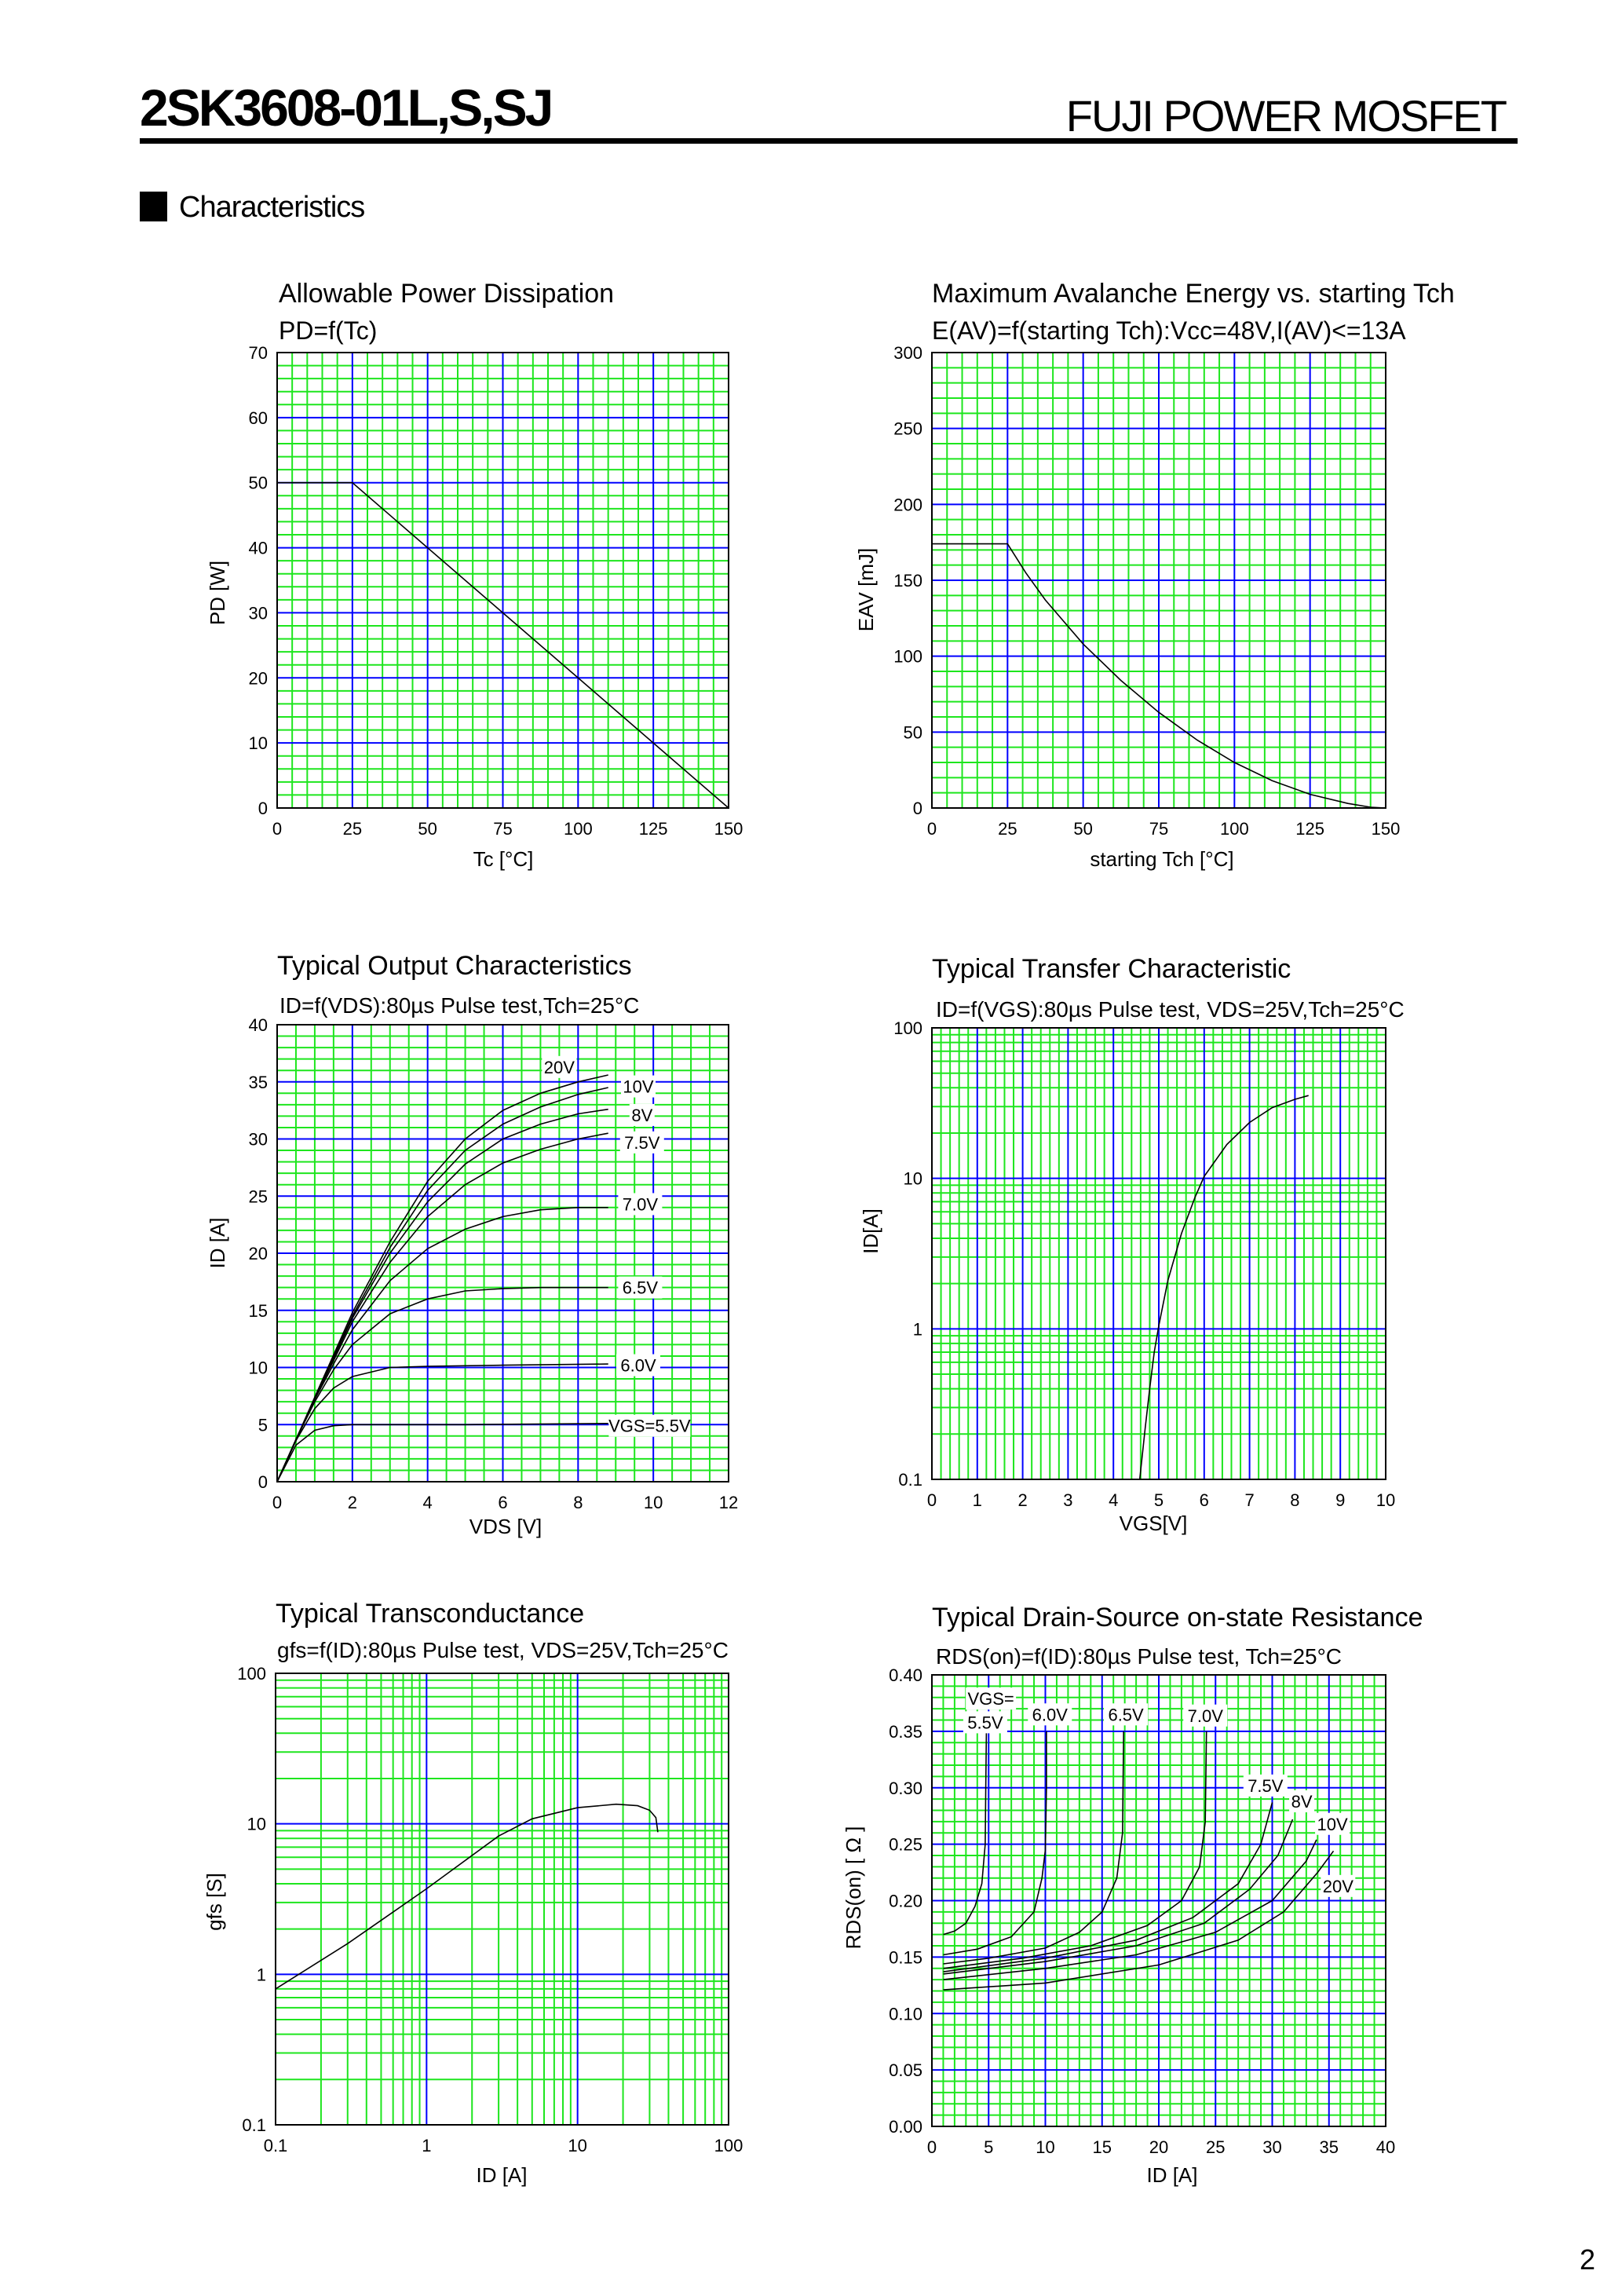  I want to click on series-curve-7.5V, so click(1108, 1887).